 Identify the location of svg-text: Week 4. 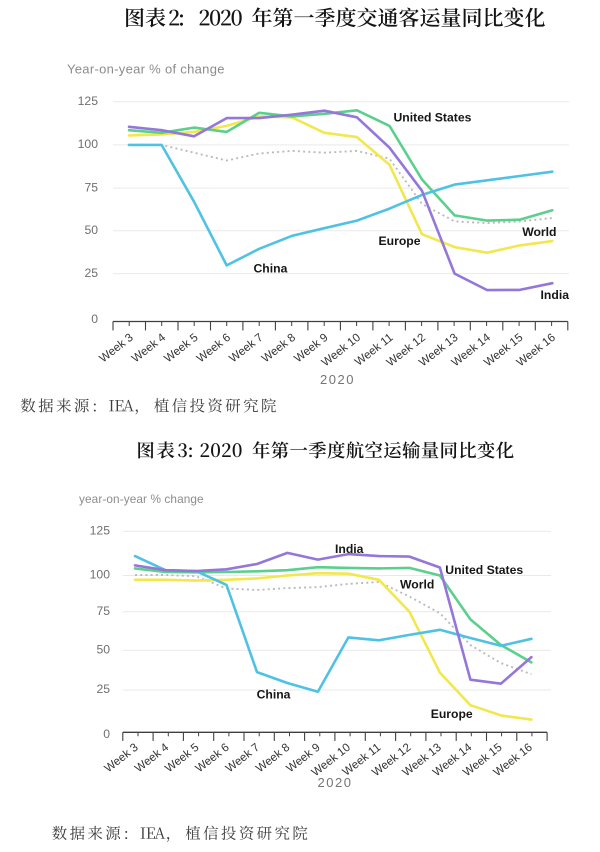
(148, 348).